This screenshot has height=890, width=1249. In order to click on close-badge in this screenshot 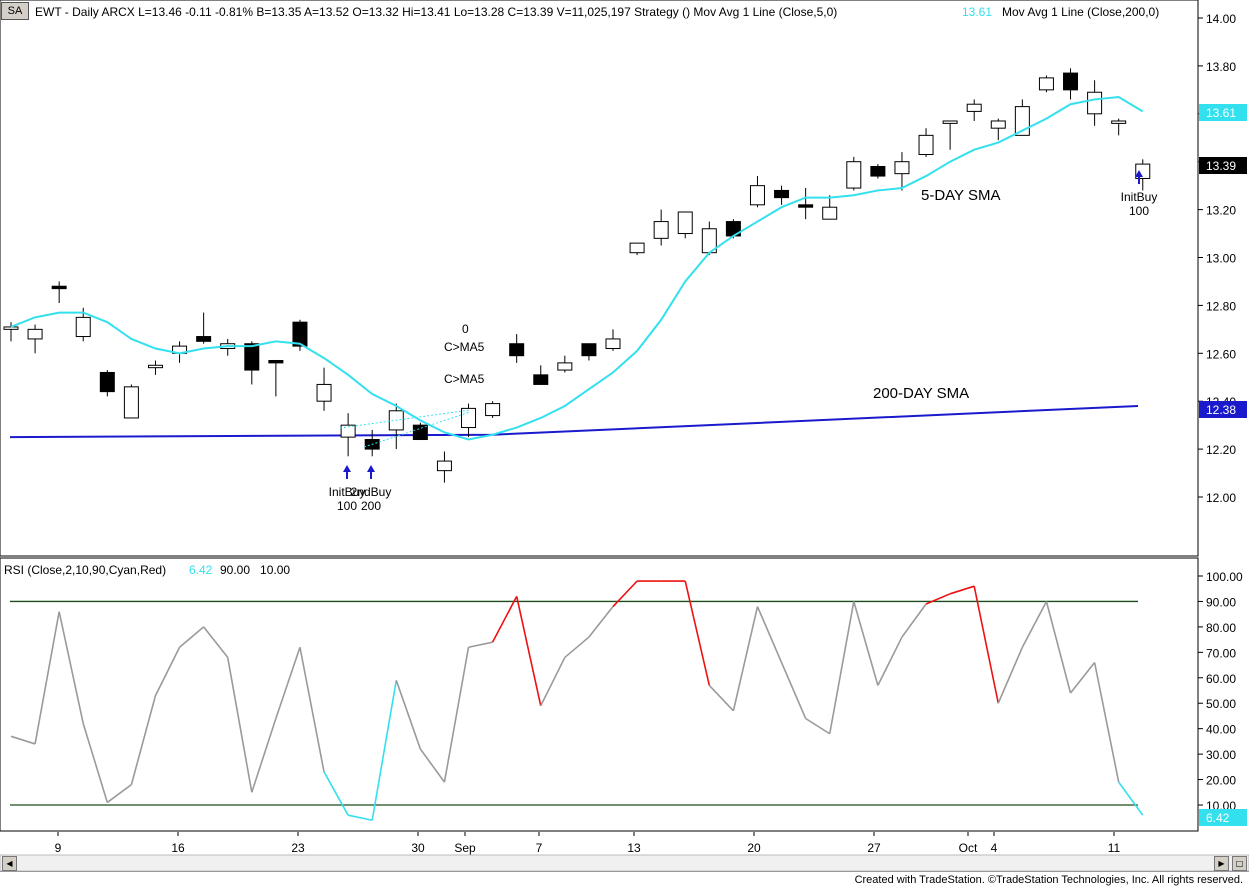, I will do `click(1223, 165)`.